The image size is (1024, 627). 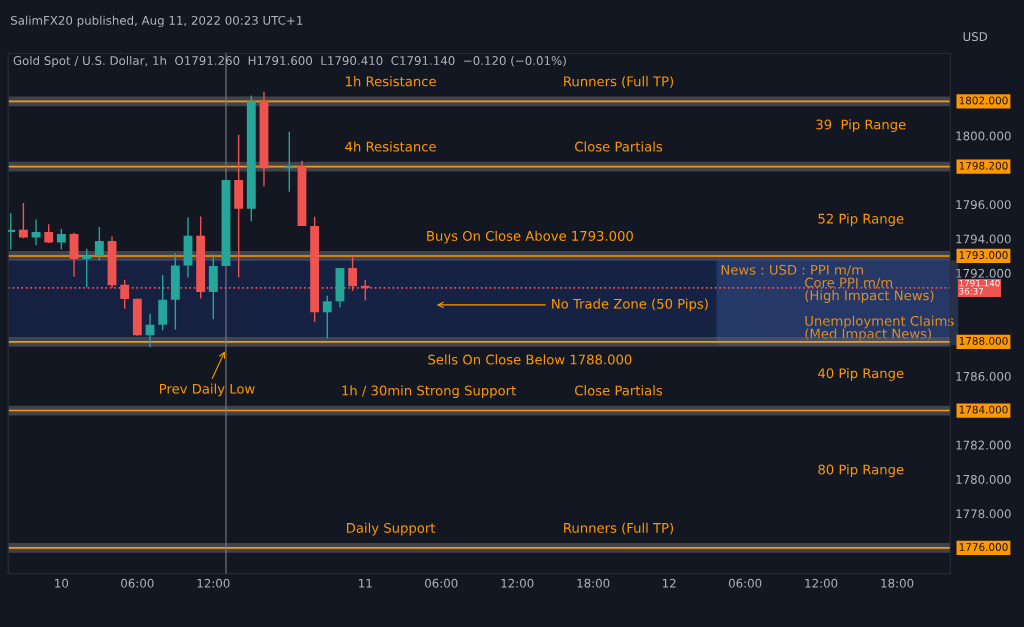 What do you see at coordinates (289, 61) in the screenshot?
I see `chart-subtitle: Gold Spot / U.S. Dollar, 1h O1791.260 H1791.600 L1790.410 C1791.140 −0.120 (−0.01%)` at bounding box center [289, 61].